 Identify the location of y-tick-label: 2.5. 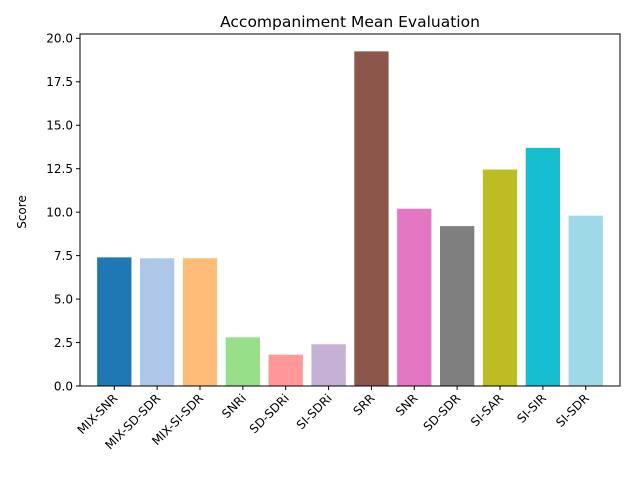
(63, 343).